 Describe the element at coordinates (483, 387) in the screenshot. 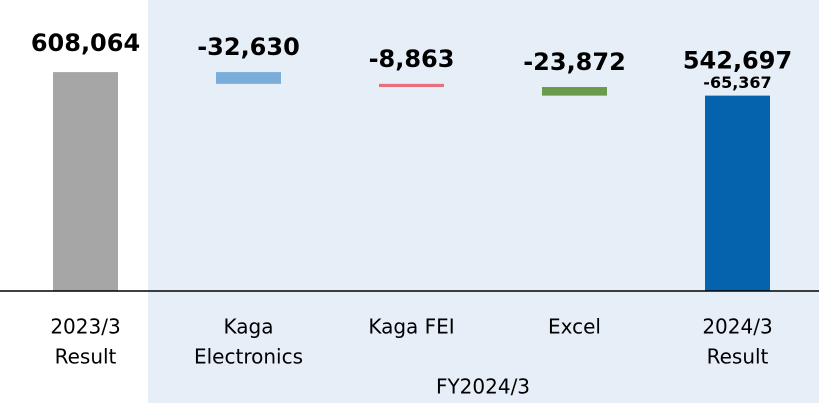

I see `group-label: FY2024/3` at that location.